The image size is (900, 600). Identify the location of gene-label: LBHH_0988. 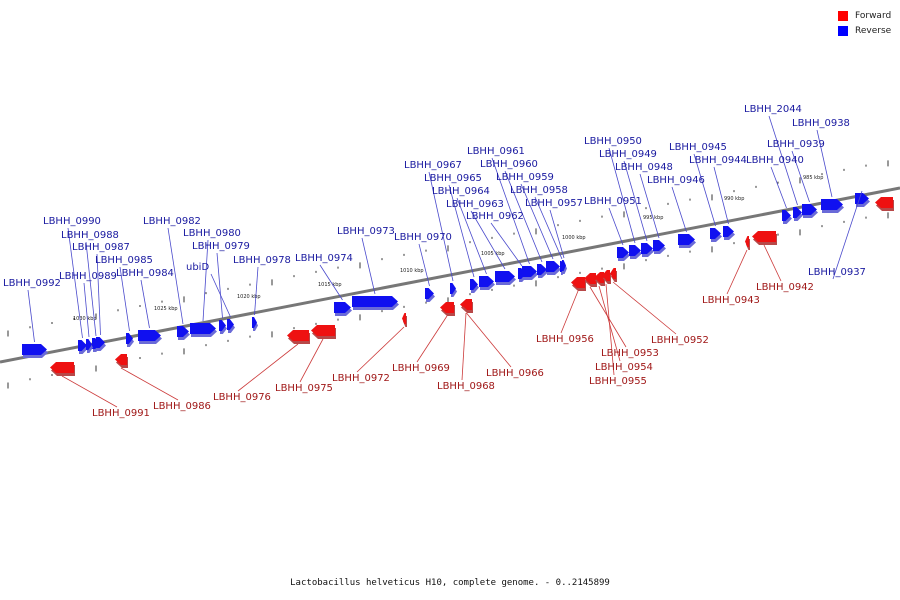
(90, 235).